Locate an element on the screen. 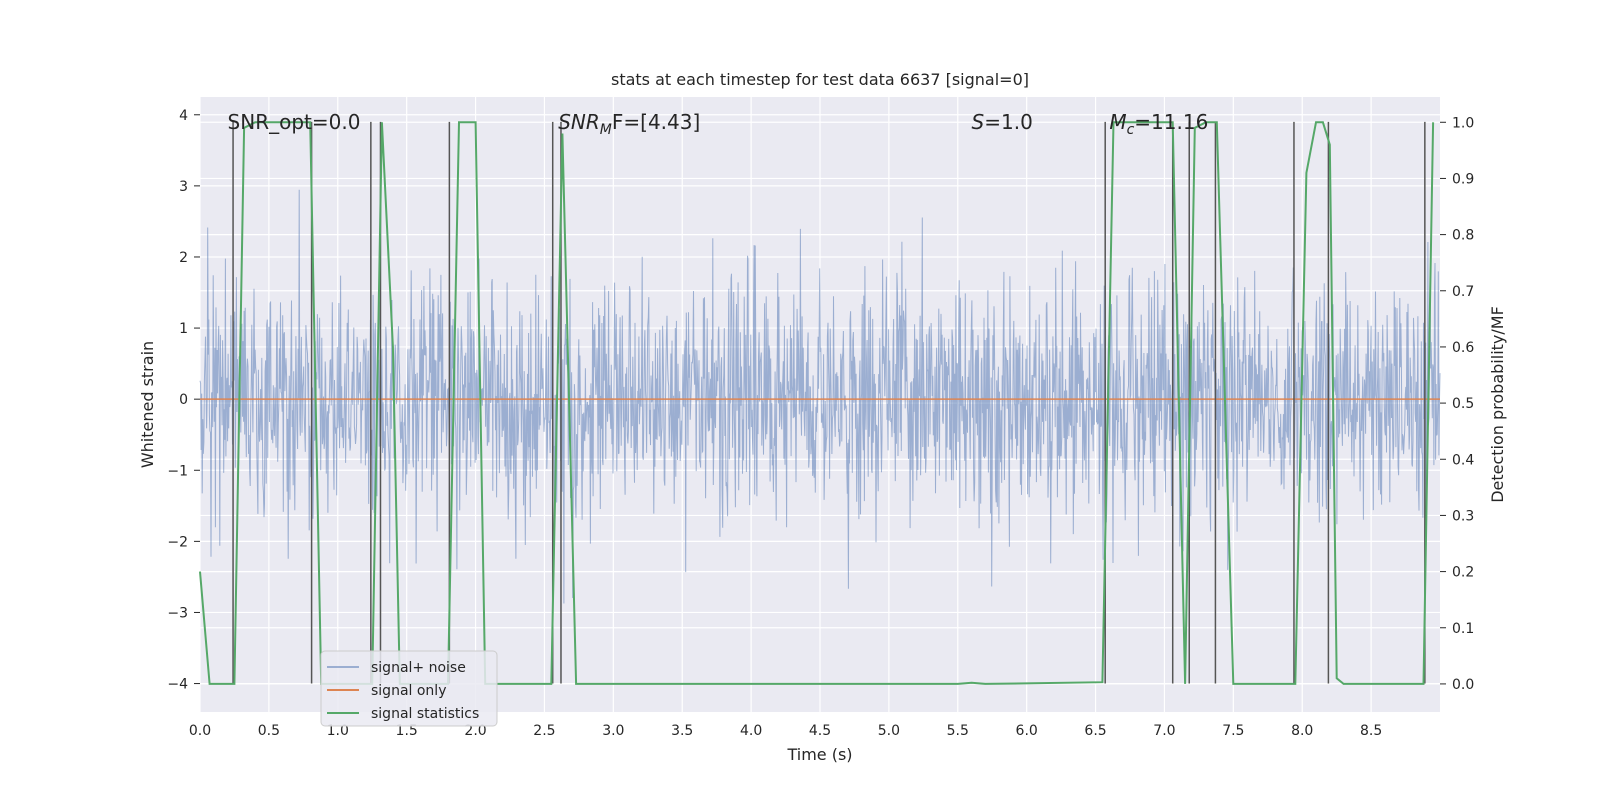 This screenshot has width=1600, height=800. y2-tick-label: 0.7 is located at coordinates (1463, 292).